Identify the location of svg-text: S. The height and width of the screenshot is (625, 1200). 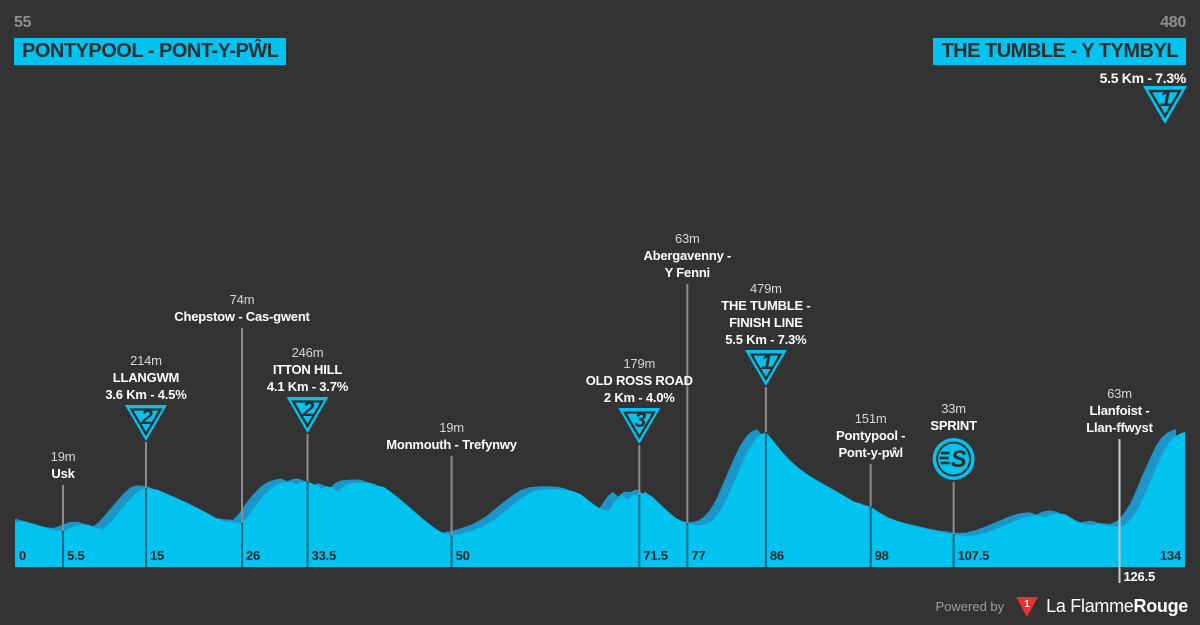
(959, 459).